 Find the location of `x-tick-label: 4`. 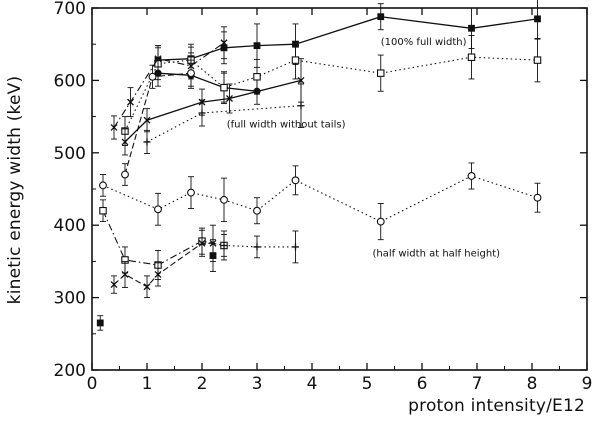

x-tick-label: 4 is located at coordinates (312, 384).